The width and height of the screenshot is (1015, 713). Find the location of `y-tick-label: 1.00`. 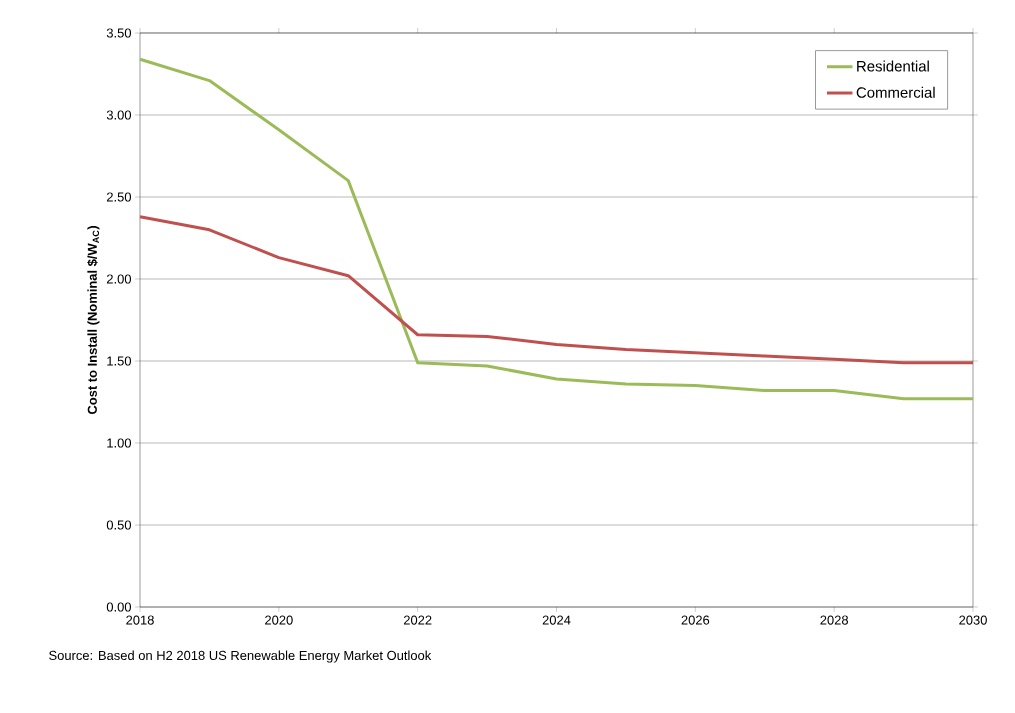

y-tick-label: 1.00 is located at coordinates (119, 443).